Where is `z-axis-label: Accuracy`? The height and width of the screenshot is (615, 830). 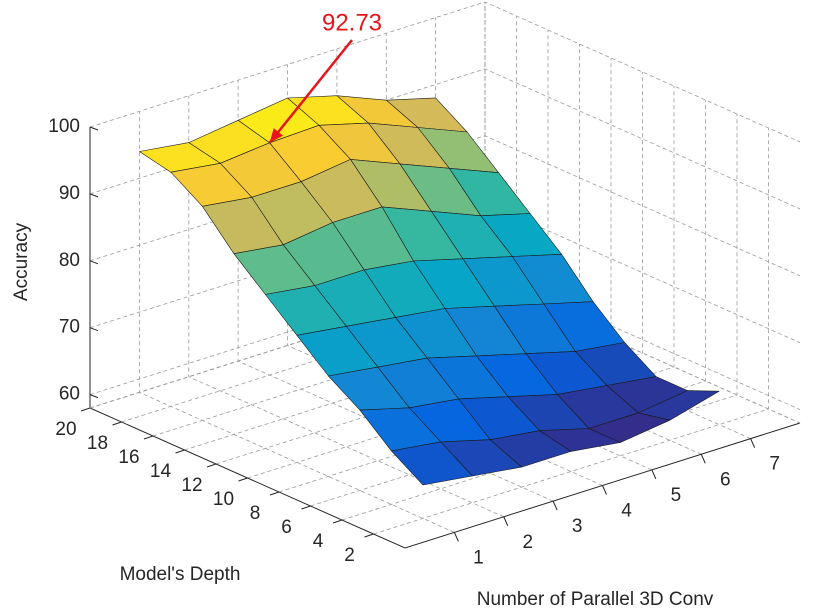
z-axis-label: Accuracy is located at coordinates (21, 261).